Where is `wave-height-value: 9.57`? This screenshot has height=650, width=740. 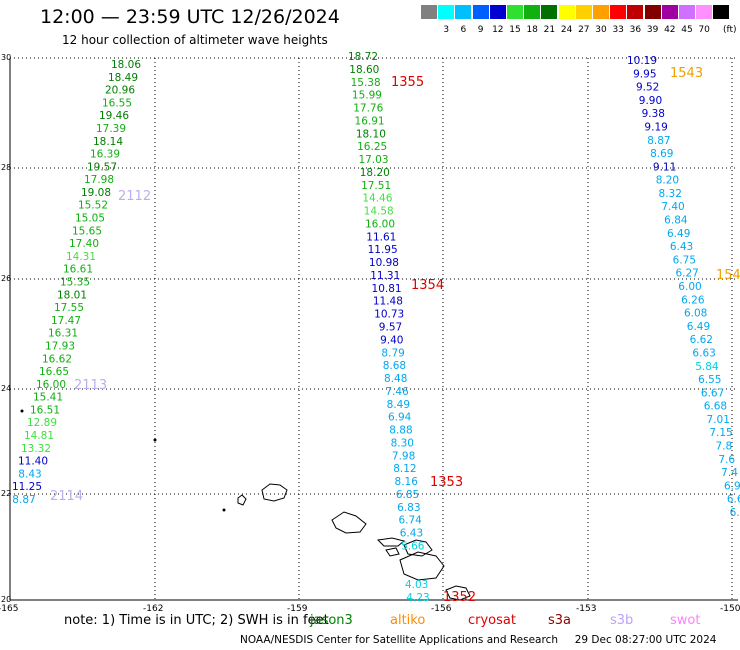
wave-height-value: 9.57 is located at coordinates (390, 328).